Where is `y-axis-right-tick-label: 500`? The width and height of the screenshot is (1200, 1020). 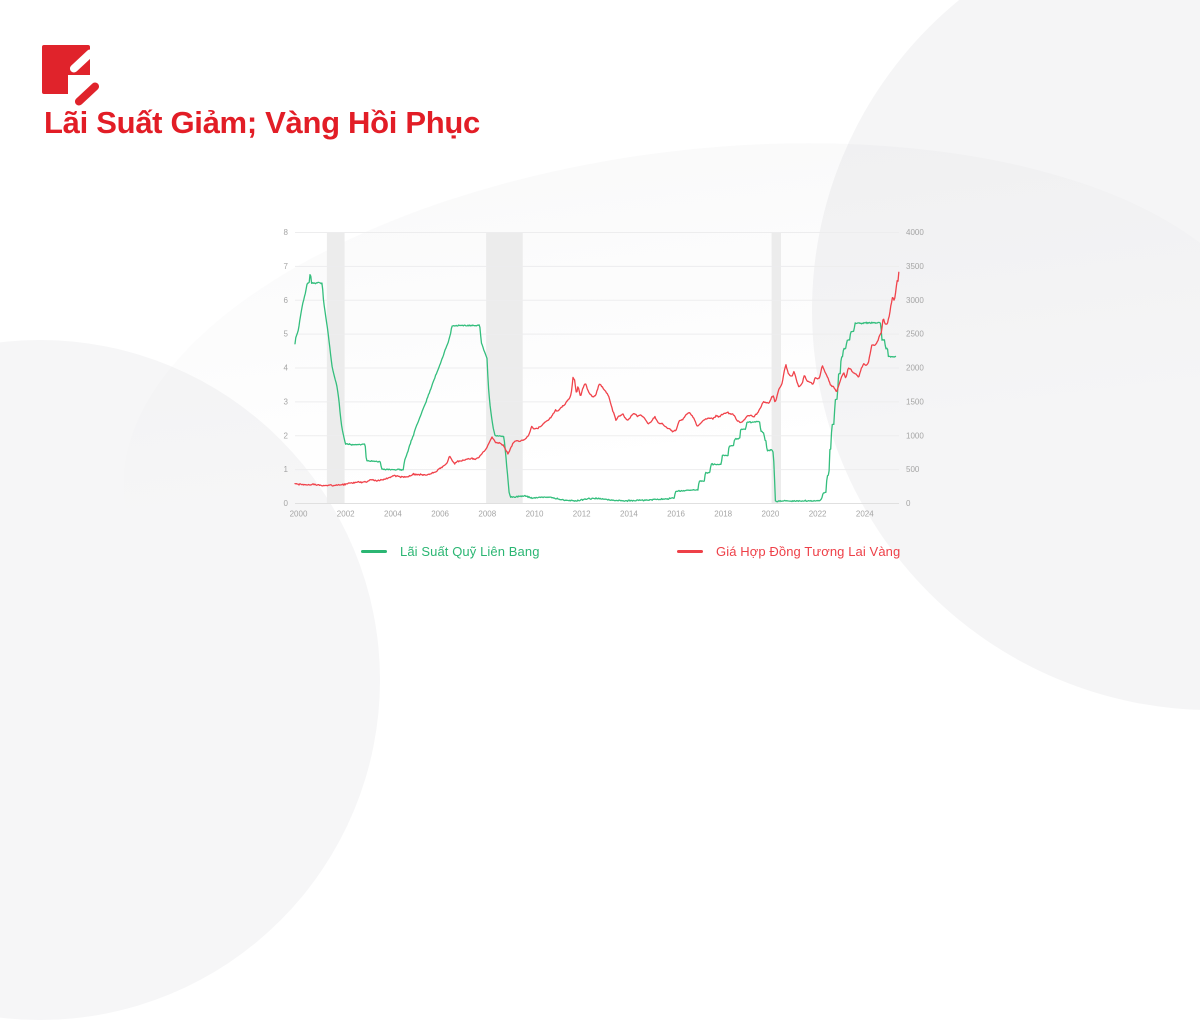
y-axis-right-tick-label: 500 is located at coordinates (913, 469).